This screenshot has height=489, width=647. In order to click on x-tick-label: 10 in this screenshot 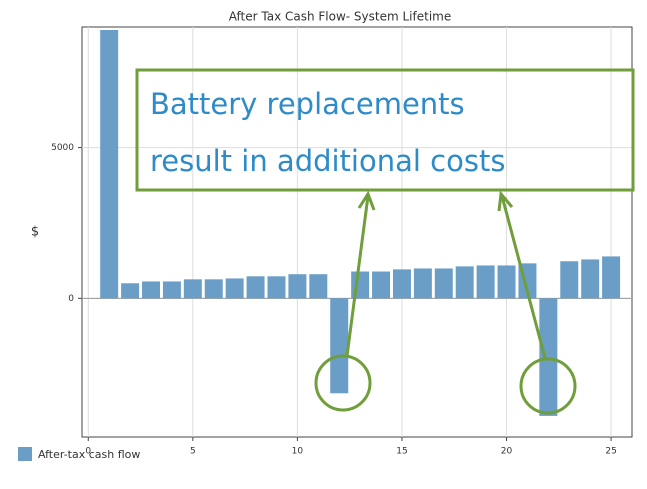, I will do `click(298, 452)`.